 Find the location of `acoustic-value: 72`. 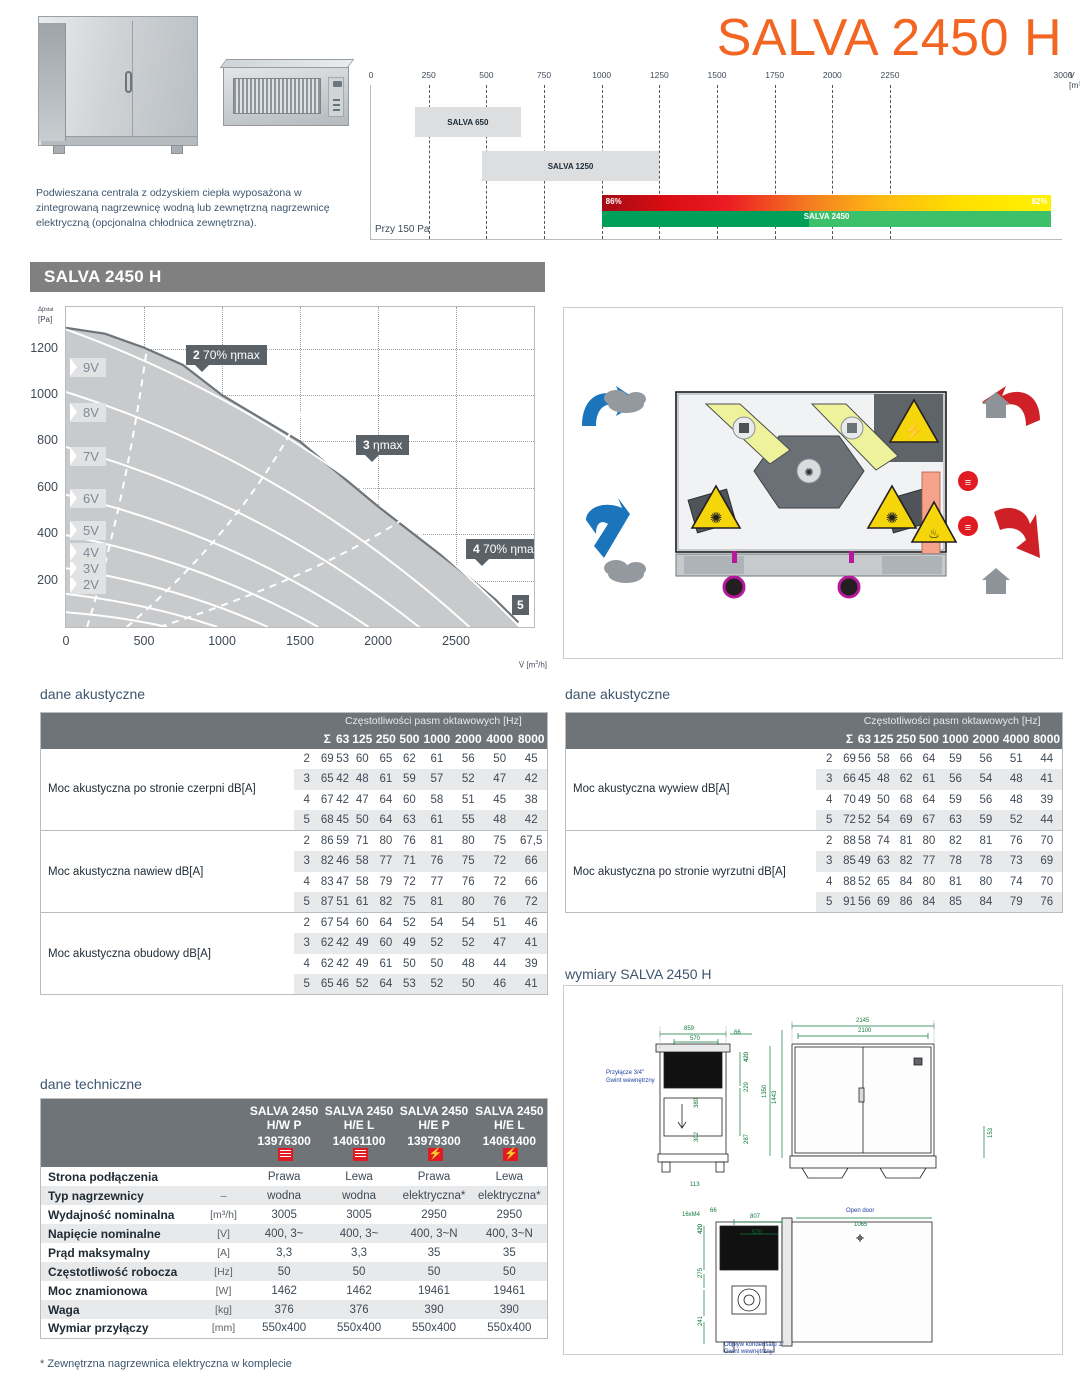

acoustic-value: 72 is located at coordinates (500, 881).